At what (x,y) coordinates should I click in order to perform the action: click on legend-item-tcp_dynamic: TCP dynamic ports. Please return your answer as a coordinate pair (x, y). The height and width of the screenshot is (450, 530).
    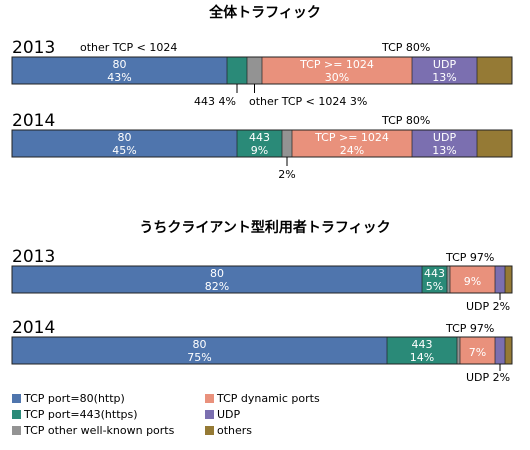
    Looking at the image, I should click on (262, 398).